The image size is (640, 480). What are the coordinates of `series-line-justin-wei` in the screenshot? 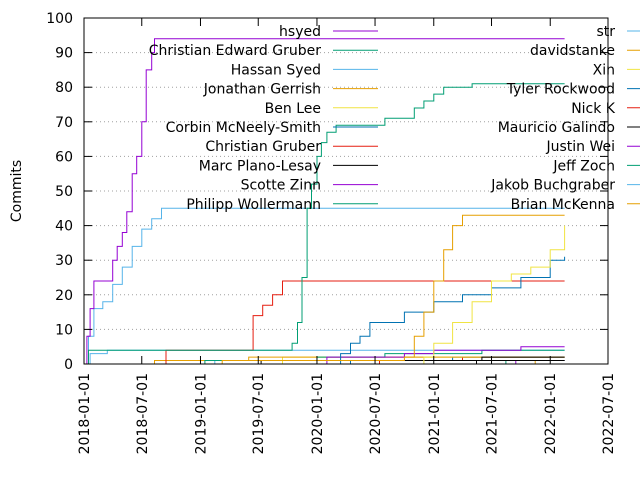 It's located at (324, 362).